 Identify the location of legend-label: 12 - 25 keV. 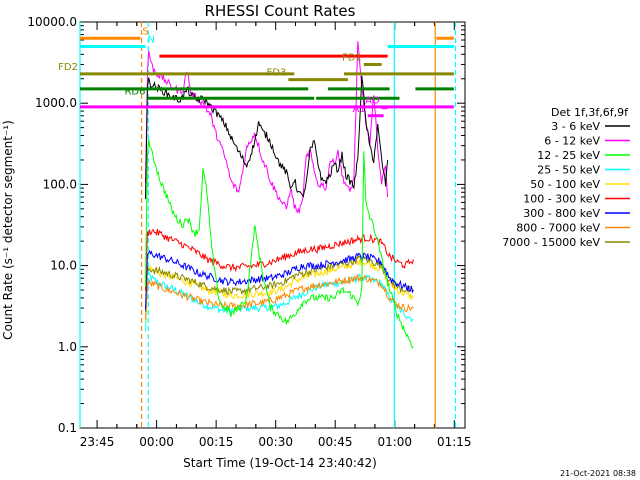
(568, 155).